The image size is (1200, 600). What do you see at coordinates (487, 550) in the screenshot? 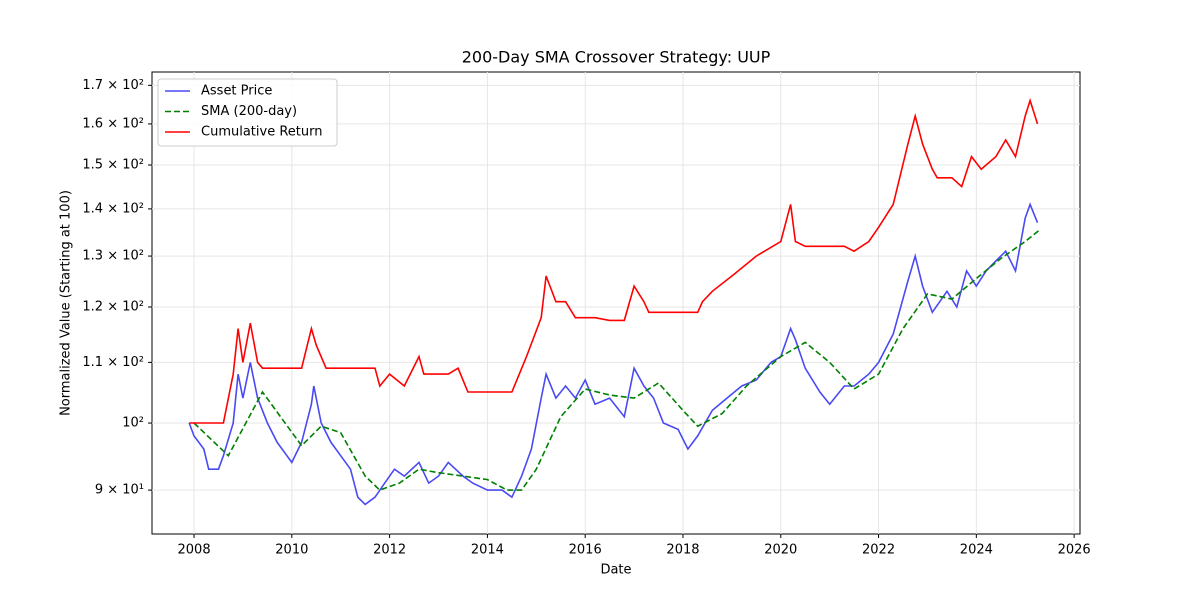
I see `x-tick-label: 2014` at bounding box center [487, 550].